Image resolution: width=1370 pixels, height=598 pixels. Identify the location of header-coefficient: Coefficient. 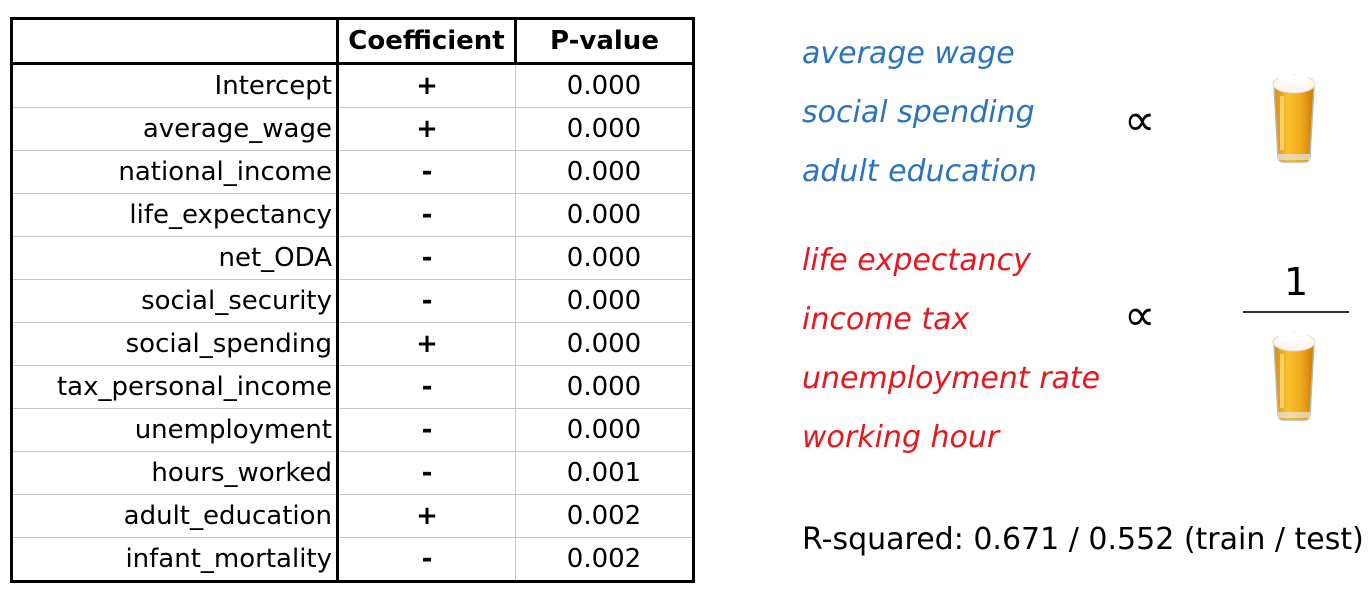
(426, 41).